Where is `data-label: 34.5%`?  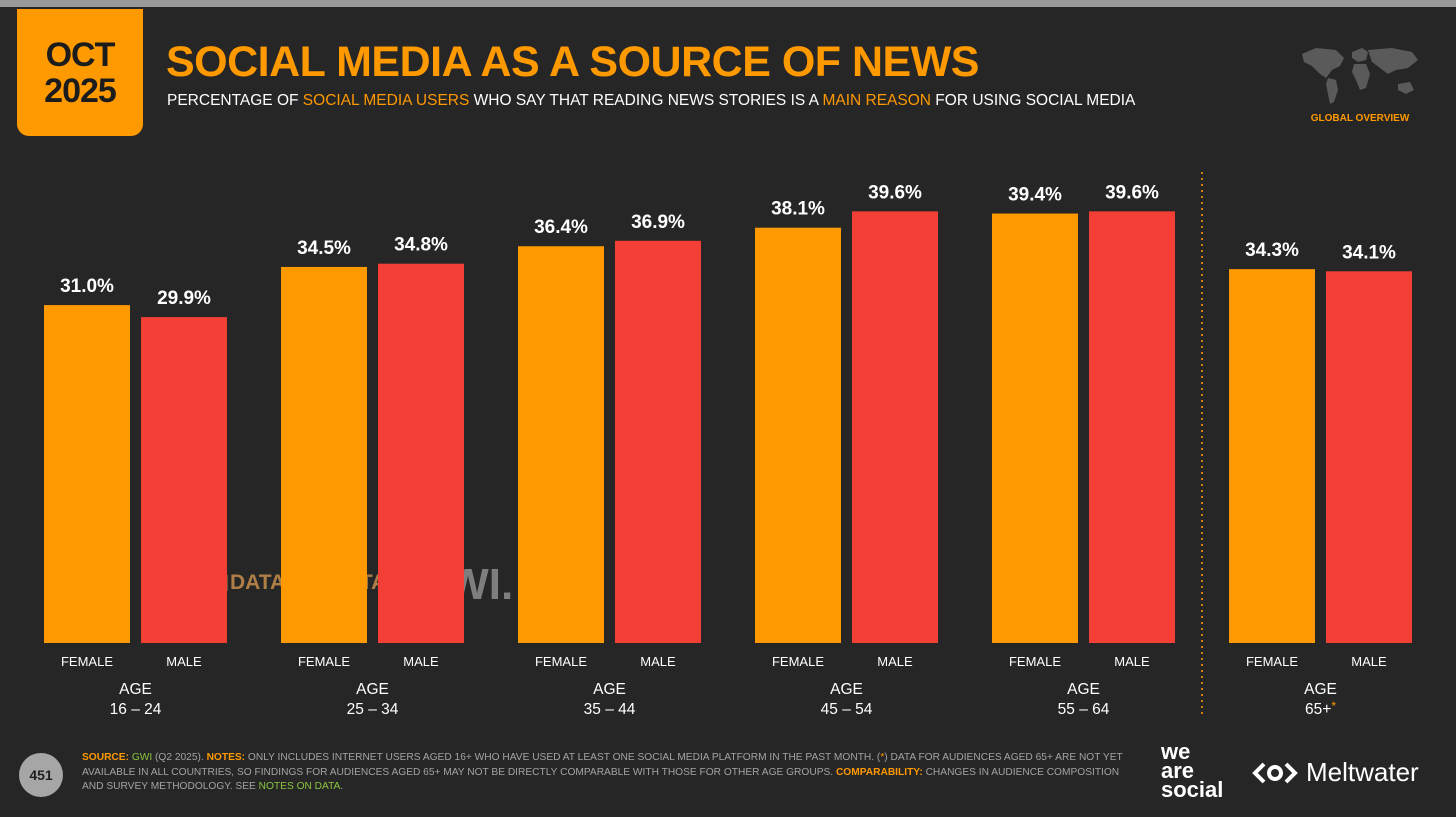 data-label: 34.5% is located at coordinates (324, 248).